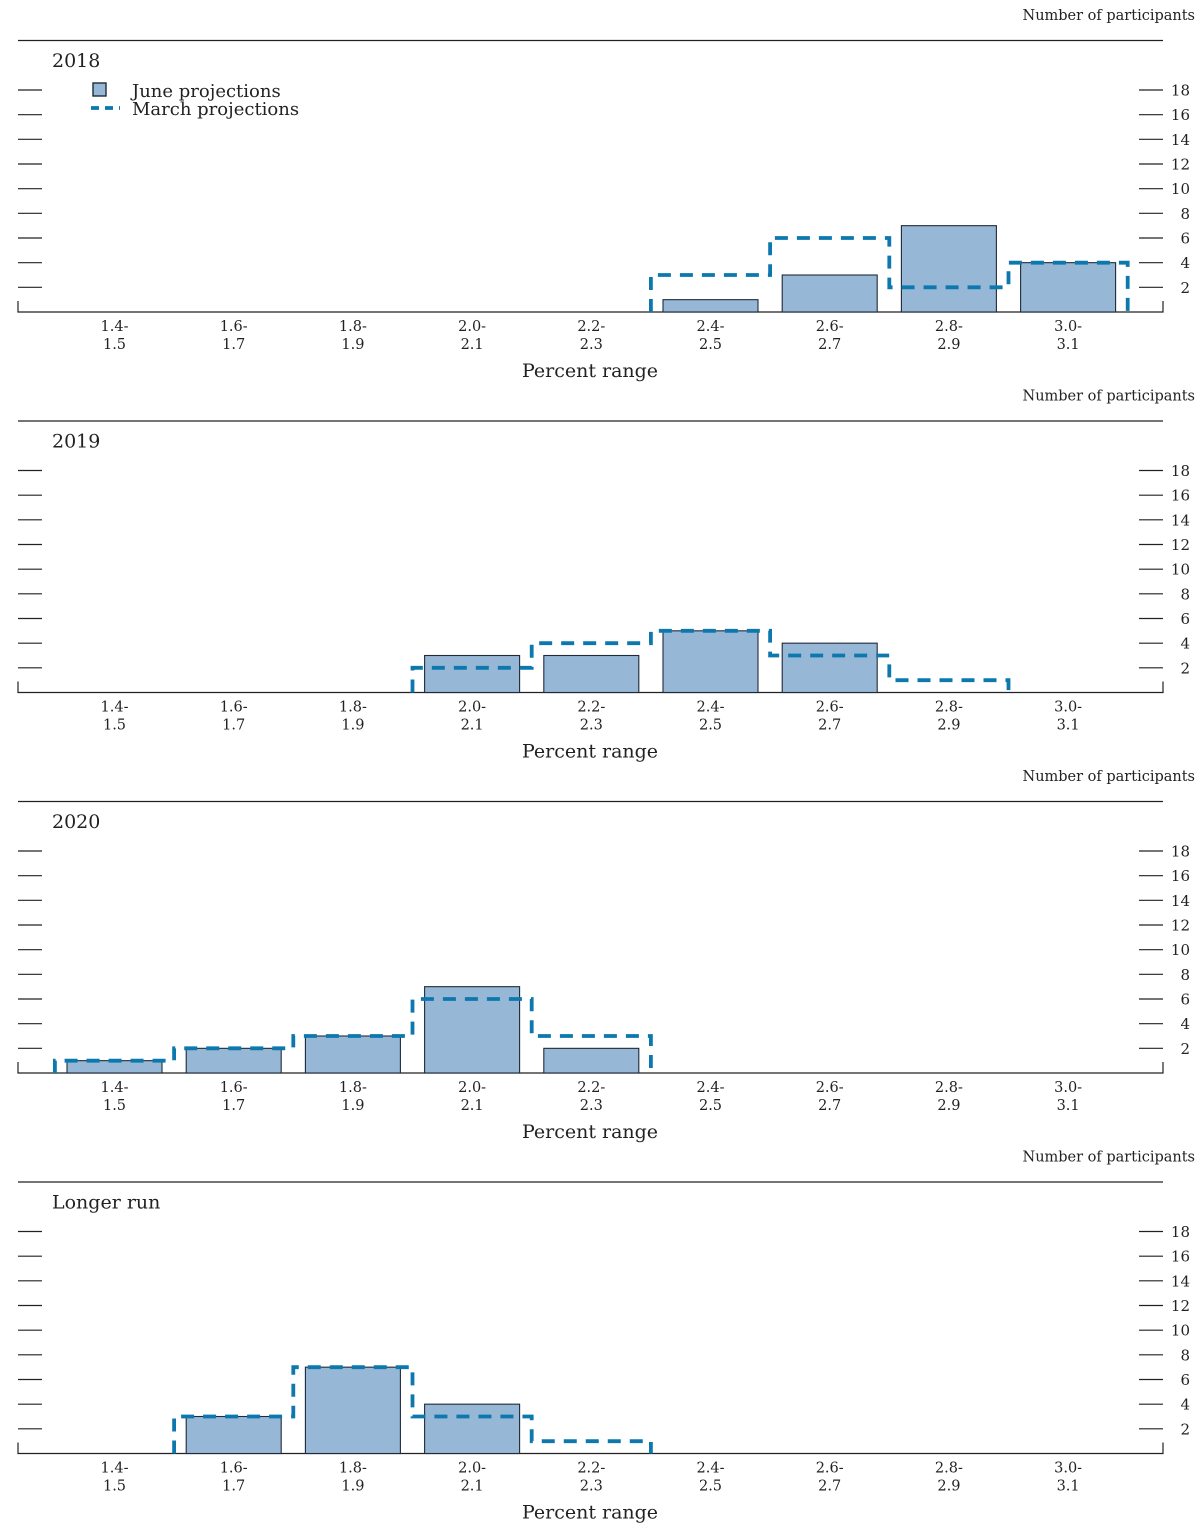 This screenshot has height=1531, width=1200. Describe the element at coordinates (1068, 708) in the screenshot. I see `x-tick-label: 3.0-` at that location.